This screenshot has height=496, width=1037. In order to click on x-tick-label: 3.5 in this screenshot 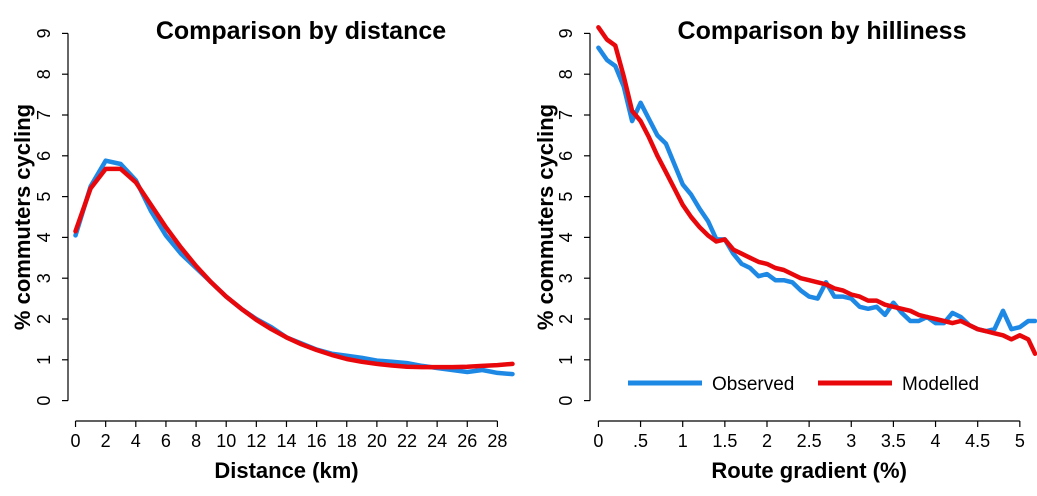, I will do `click(893, 441)`.